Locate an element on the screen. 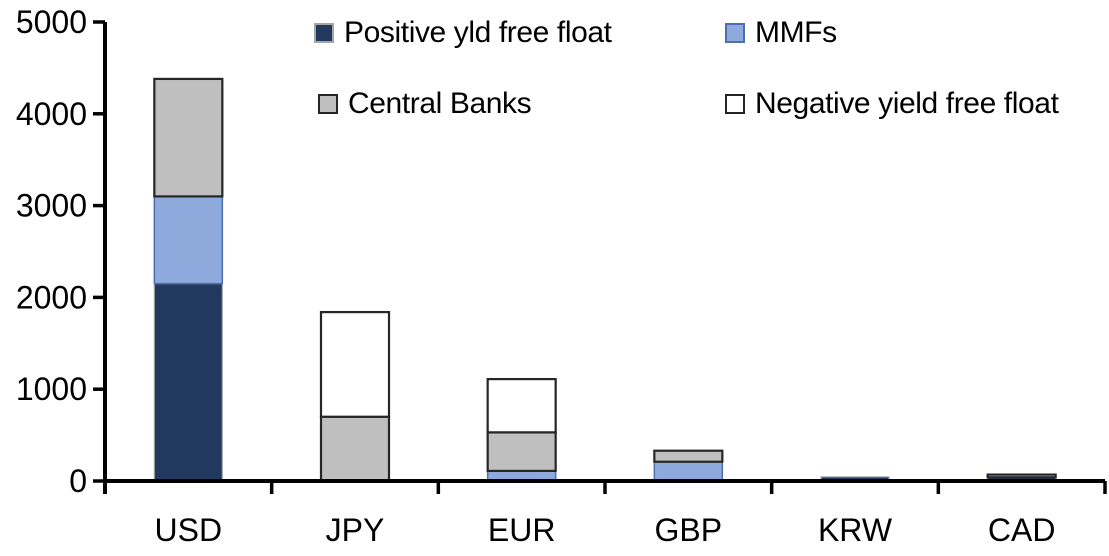 The image size is (1109, 556). x-axis-label-KRW: KRW is located at coordinates (855, 530).